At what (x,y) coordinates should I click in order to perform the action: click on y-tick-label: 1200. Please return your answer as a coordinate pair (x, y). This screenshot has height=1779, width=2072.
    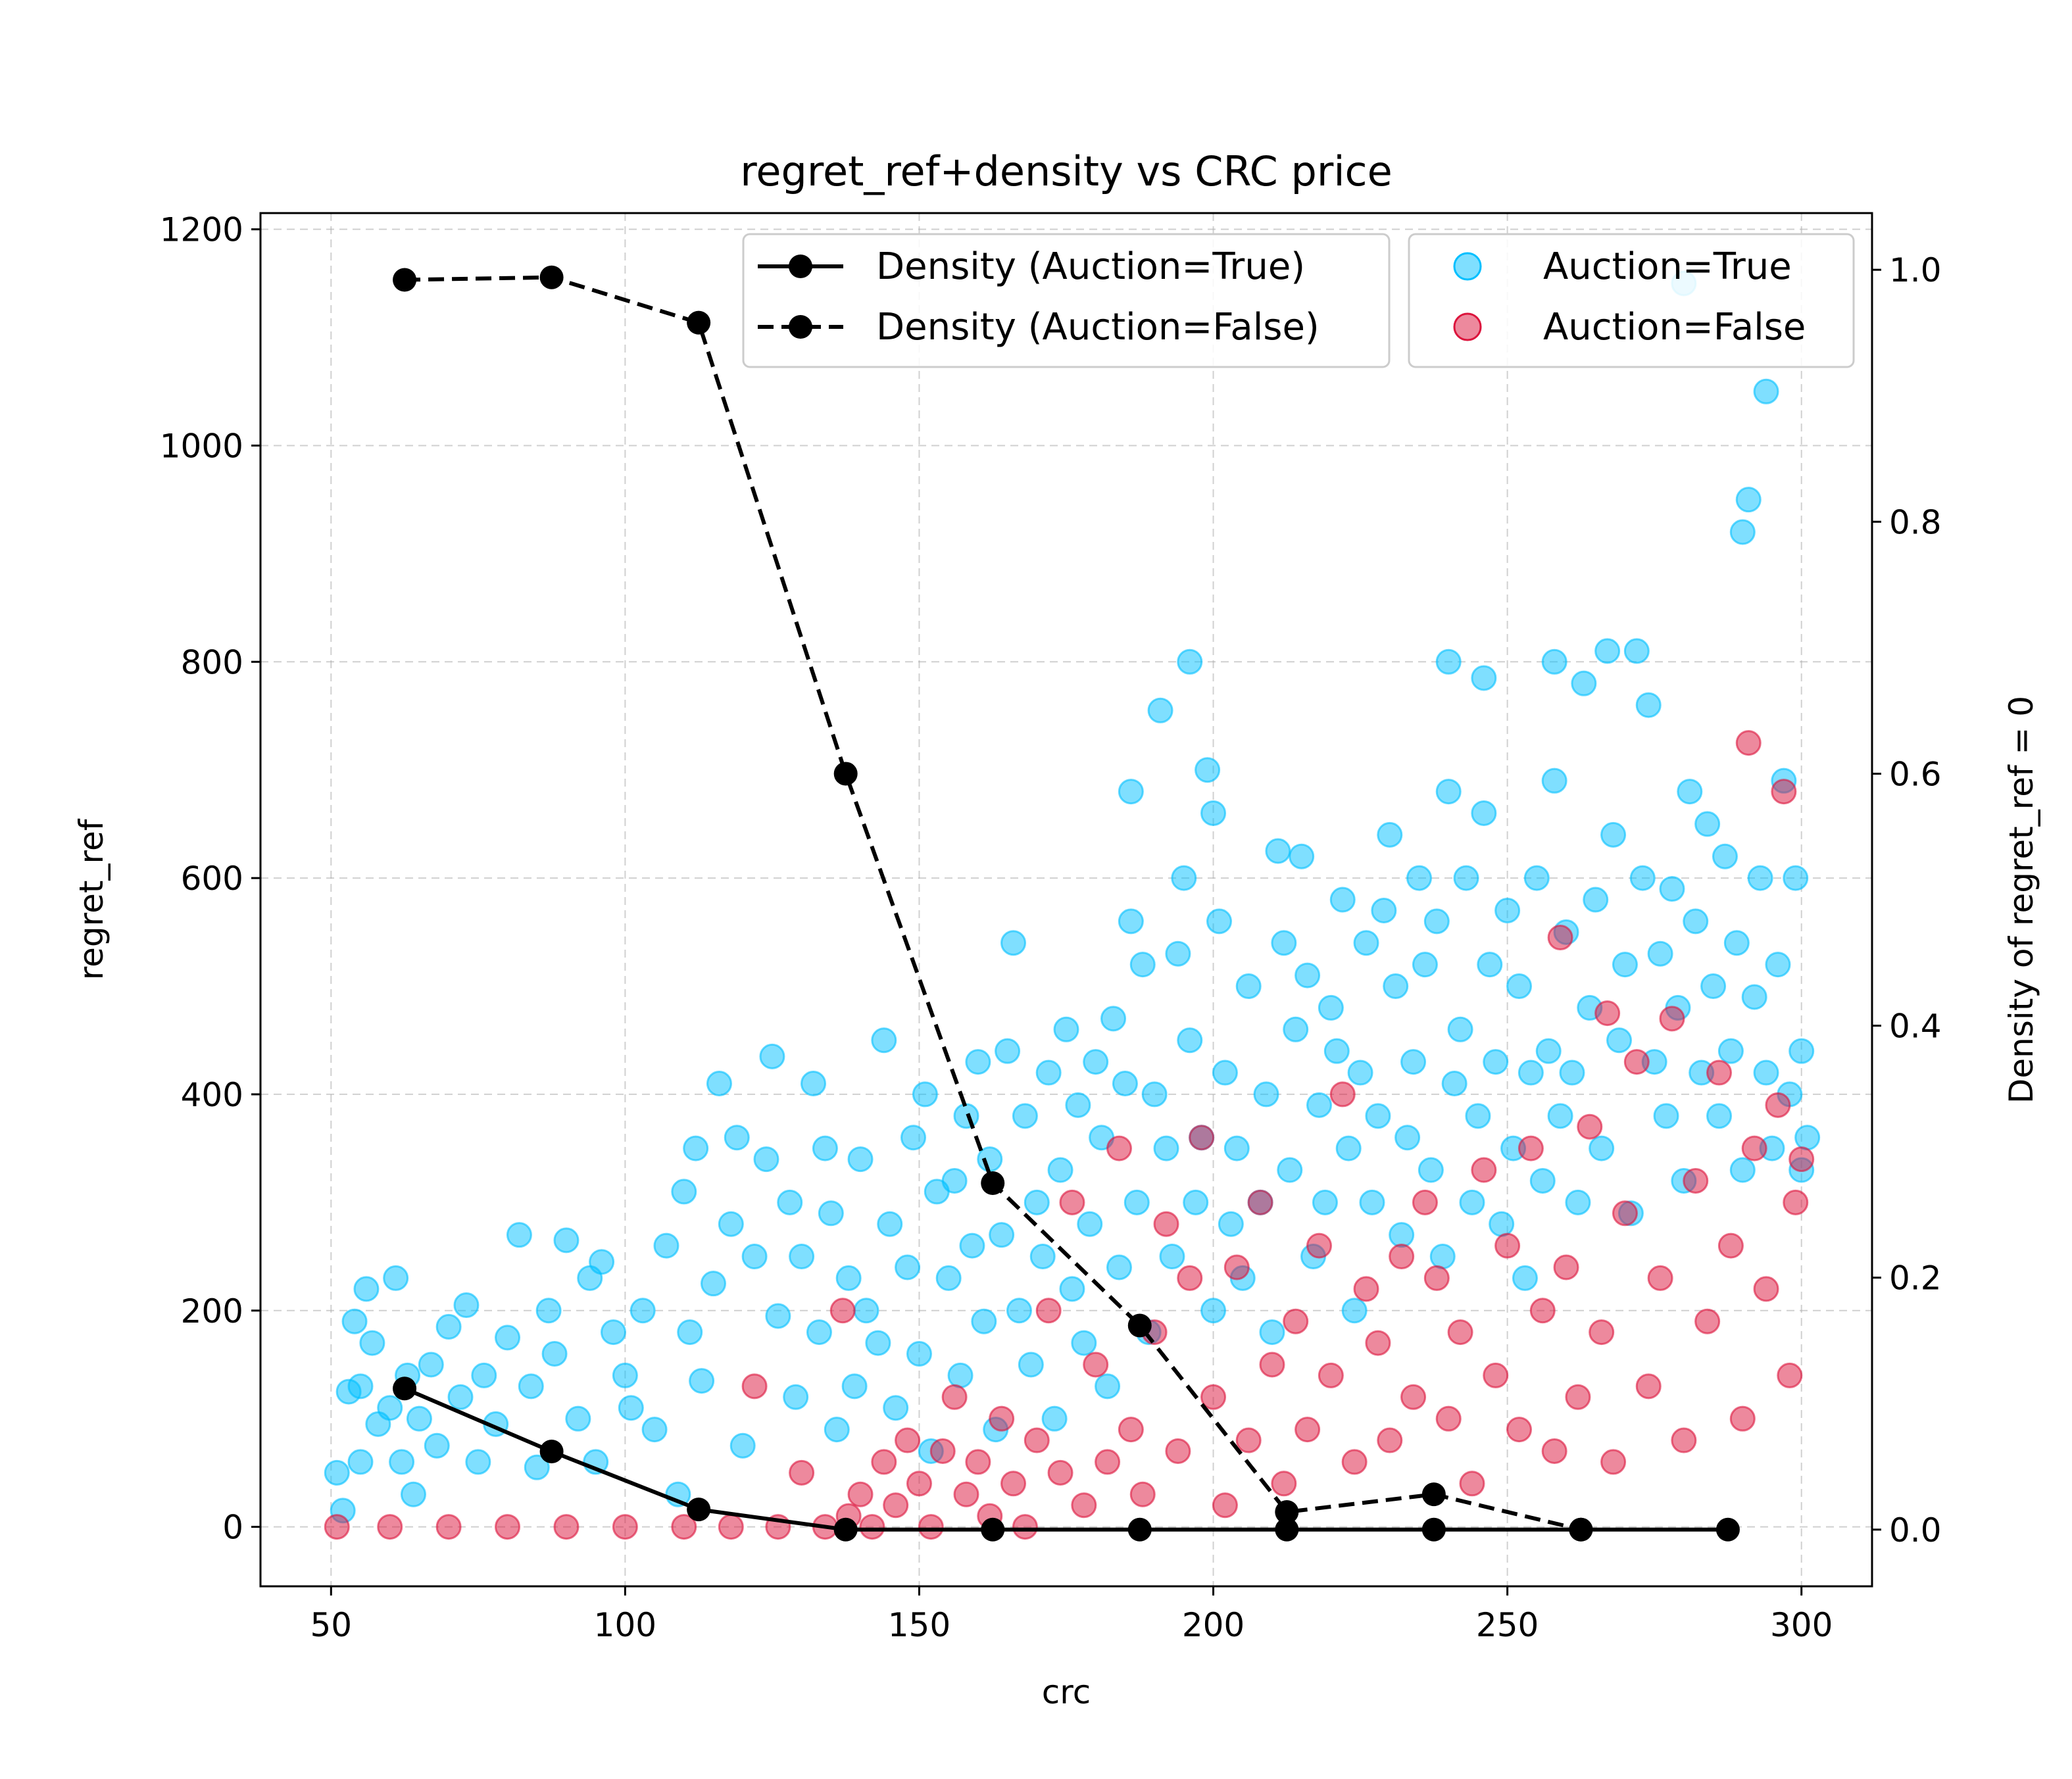
    Looking at the image, I should click on (201, 230).